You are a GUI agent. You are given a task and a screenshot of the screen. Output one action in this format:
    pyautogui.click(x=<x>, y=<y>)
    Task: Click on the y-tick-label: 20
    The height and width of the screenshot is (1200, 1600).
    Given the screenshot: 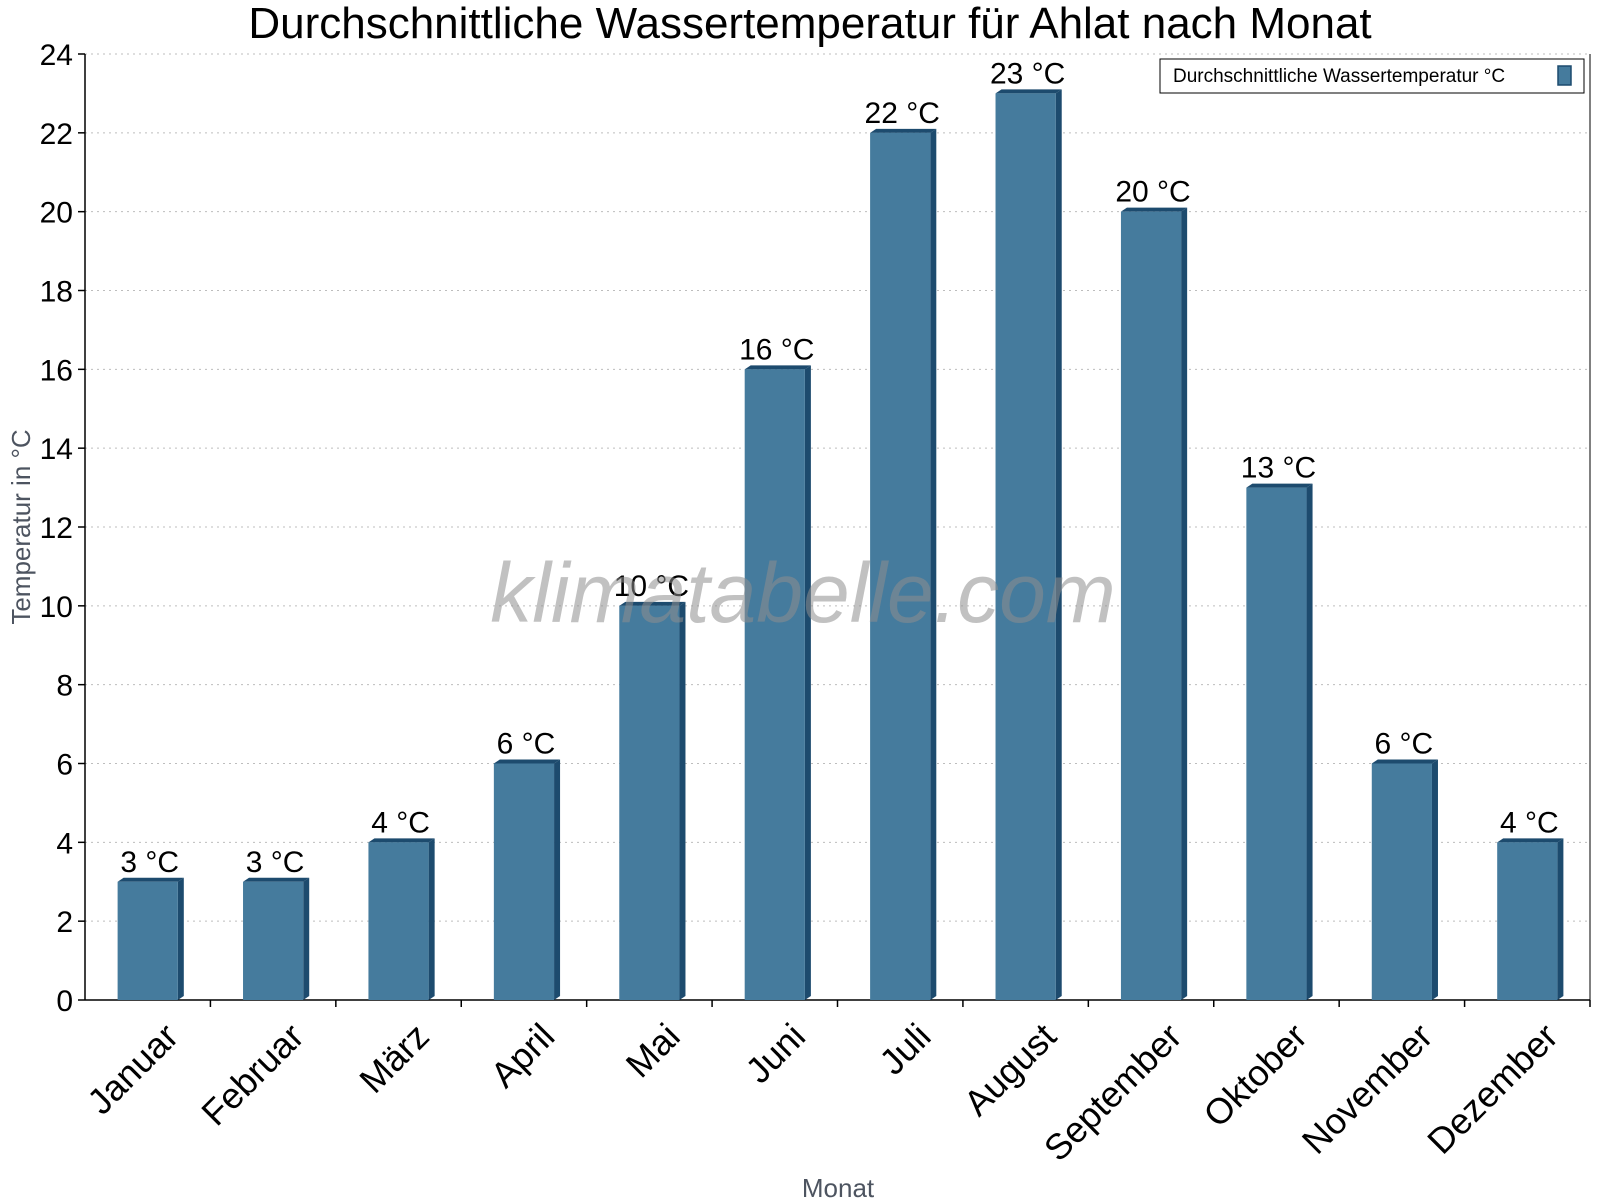 What is the action you would take?
    pyautogui.click(x=56, y=213)
    